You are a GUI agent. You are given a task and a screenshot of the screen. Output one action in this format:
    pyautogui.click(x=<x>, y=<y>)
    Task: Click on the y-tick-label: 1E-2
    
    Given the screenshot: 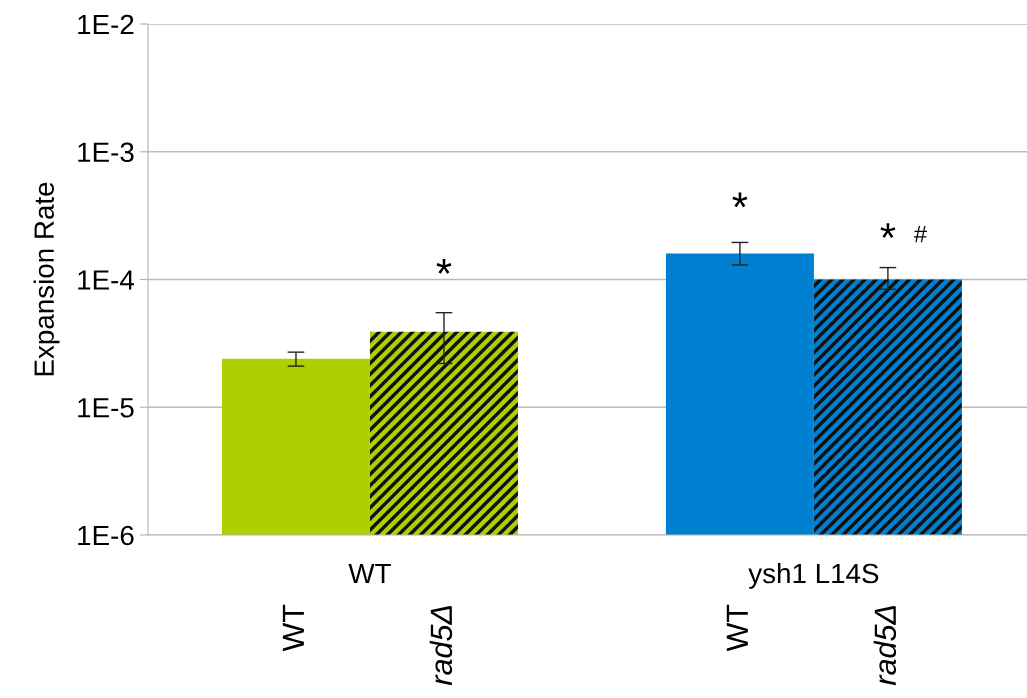 What is the action you would take?
    pyautogui.click(x=106, y=24)
    